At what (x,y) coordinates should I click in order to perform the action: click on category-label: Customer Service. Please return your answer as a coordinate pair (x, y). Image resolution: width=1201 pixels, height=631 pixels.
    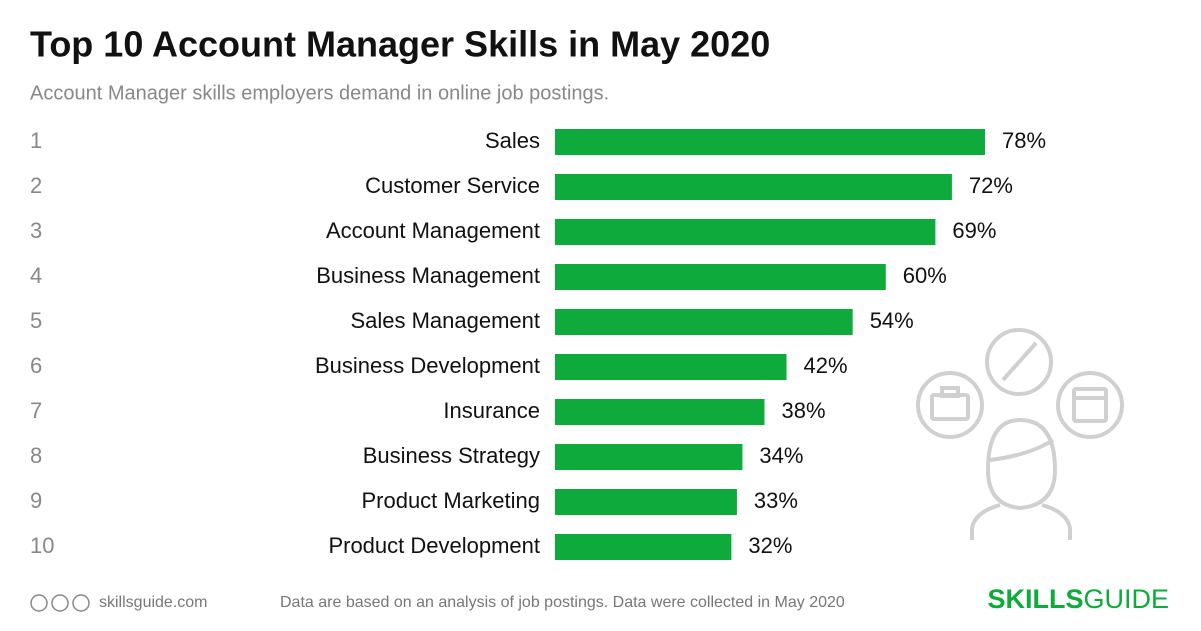
    Looking at the image, I should click on (452, 185).